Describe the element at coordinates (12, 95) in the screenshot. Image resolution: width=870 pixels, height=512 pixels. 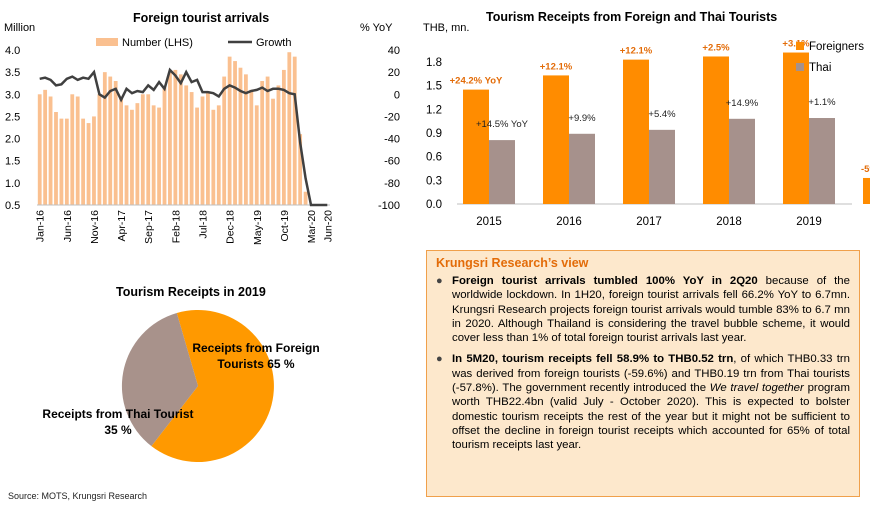
I see `left-tick-label: 3.0` at that location.